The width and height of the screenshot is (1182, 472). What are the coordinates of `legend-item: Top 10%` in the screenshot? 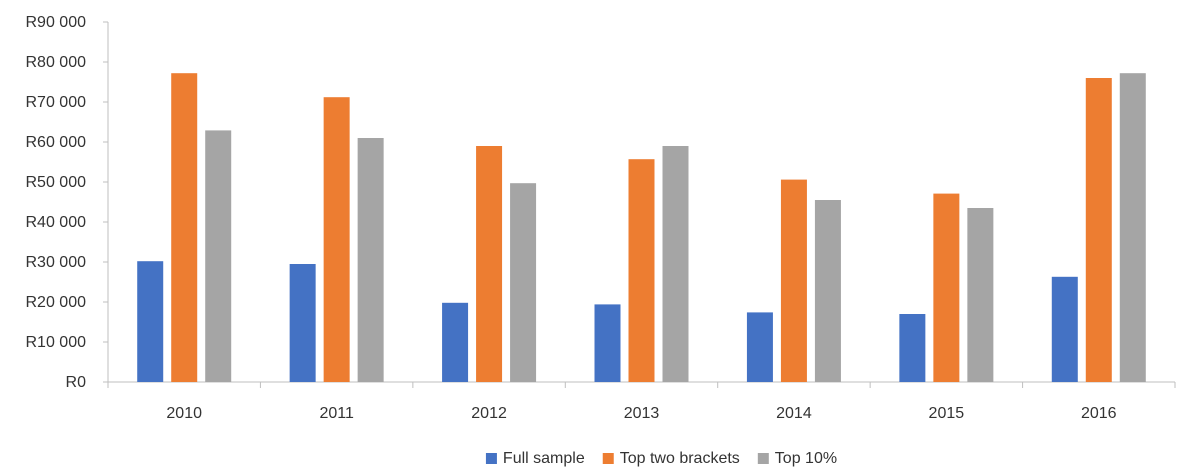 It's located at (797, 458).